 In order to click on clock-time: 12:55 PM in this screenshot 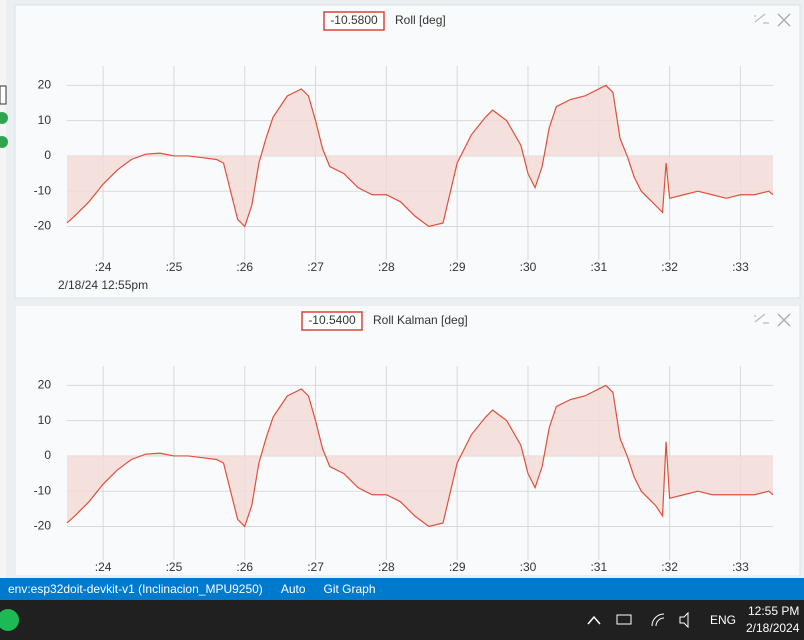, I will do `click(774, 611)`.